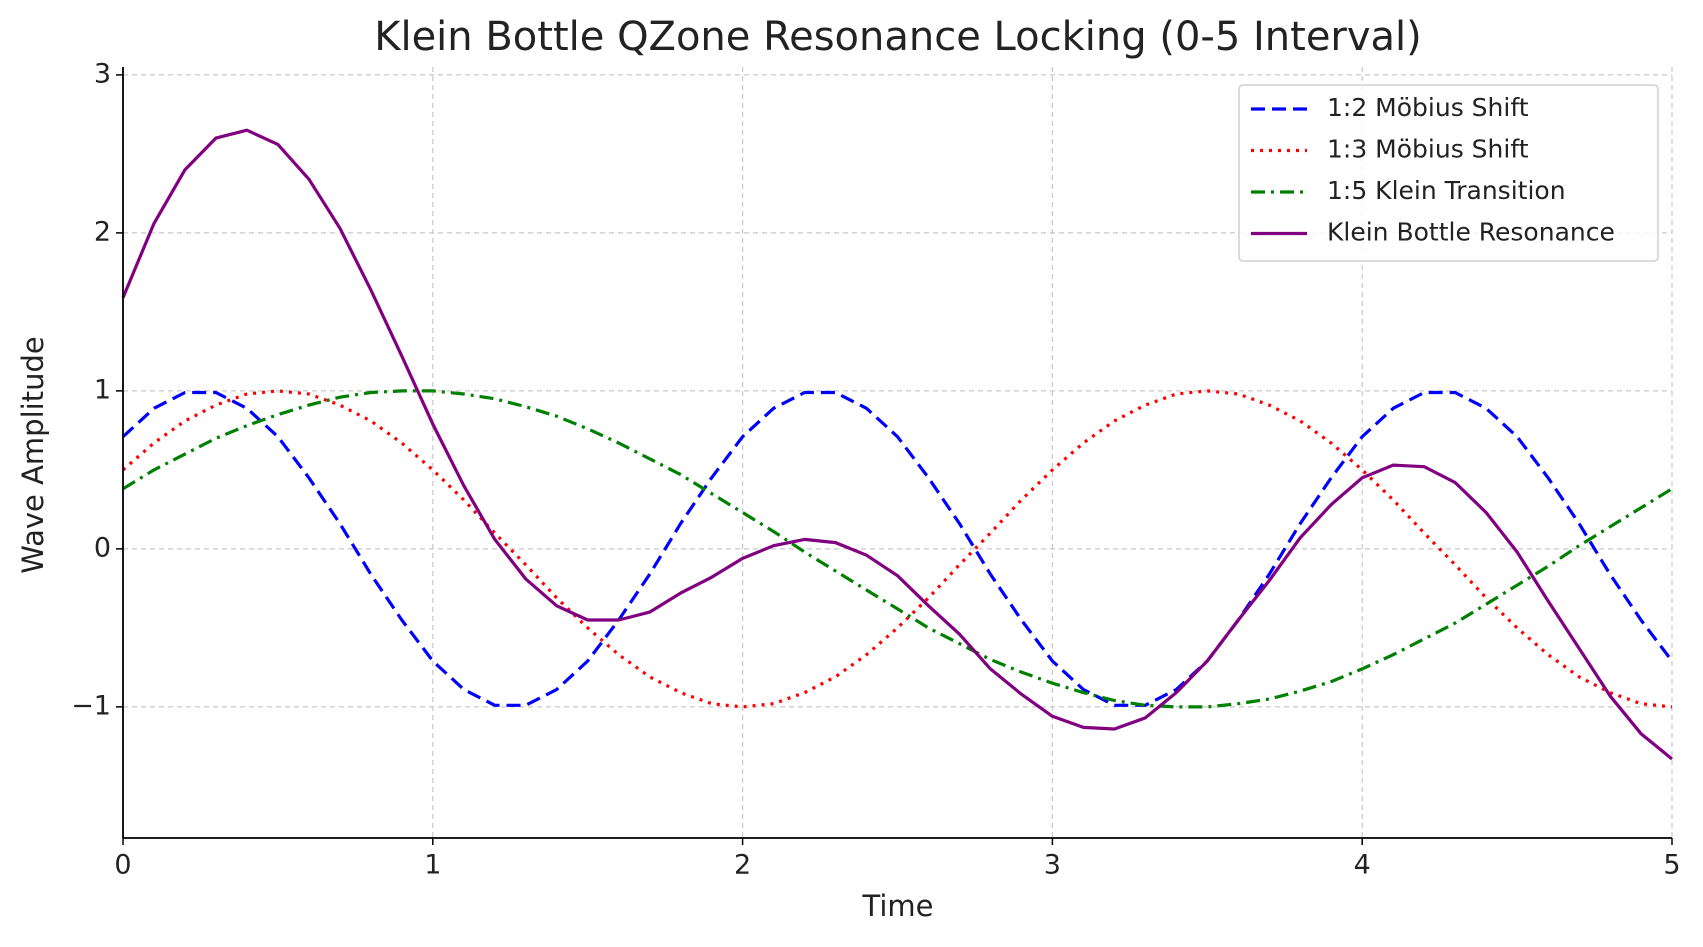 The image size is (1703, 947). I want to click on legend-label: 1:5 Klein Transition, so click(1446, 190).